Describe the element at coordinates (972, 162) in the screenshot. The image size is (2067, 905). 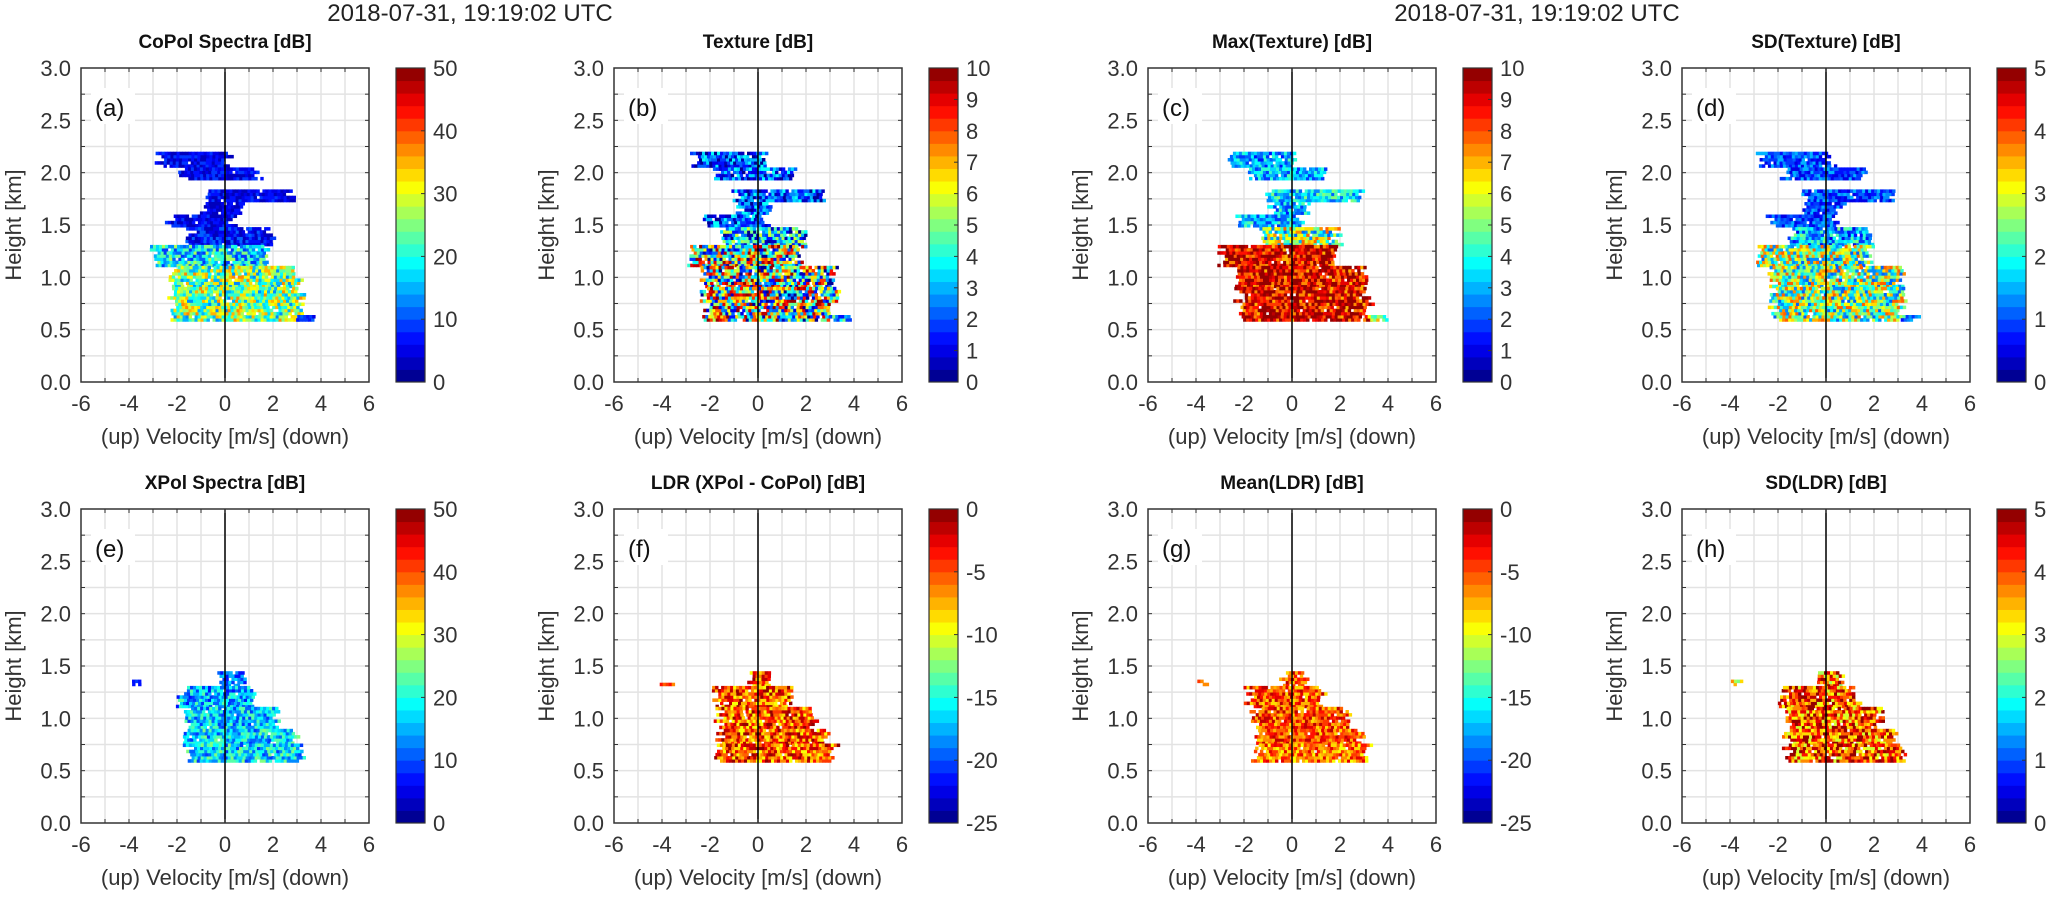
I see `colorbar-tick-label: 7` at that location.